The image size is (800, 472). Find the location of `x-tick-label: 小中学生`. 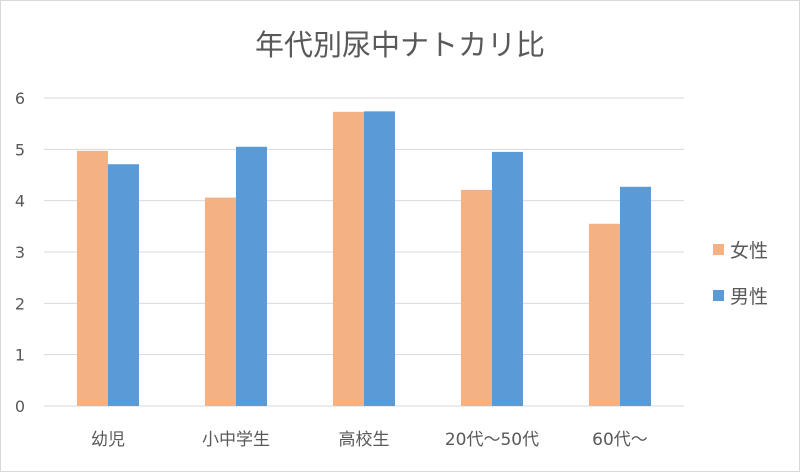

x-tick-label: 小中学生 is located at coordinates (236, 440).